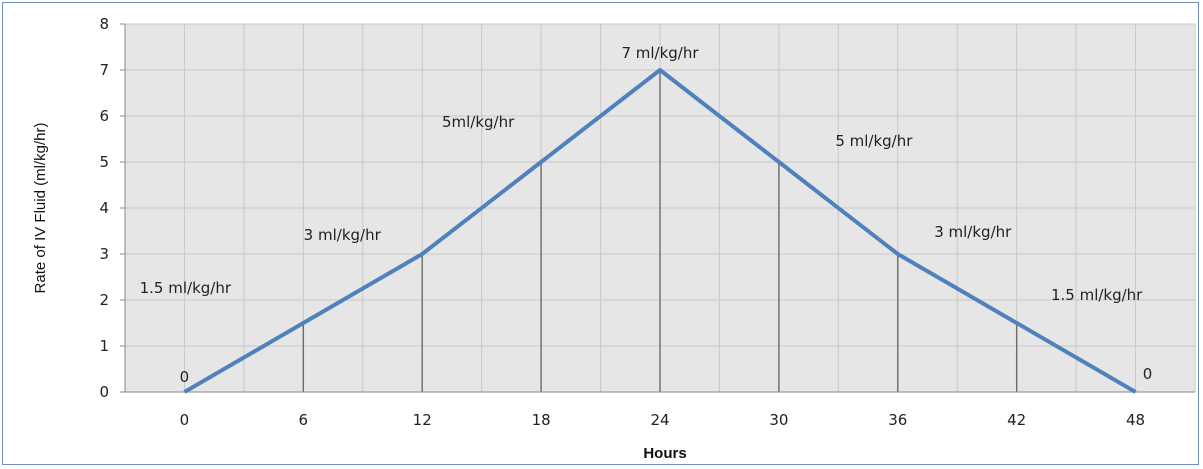  Describe the element at coordinates (104, 300) in the screenshot. I see `y-tick-label: 2` at that location.